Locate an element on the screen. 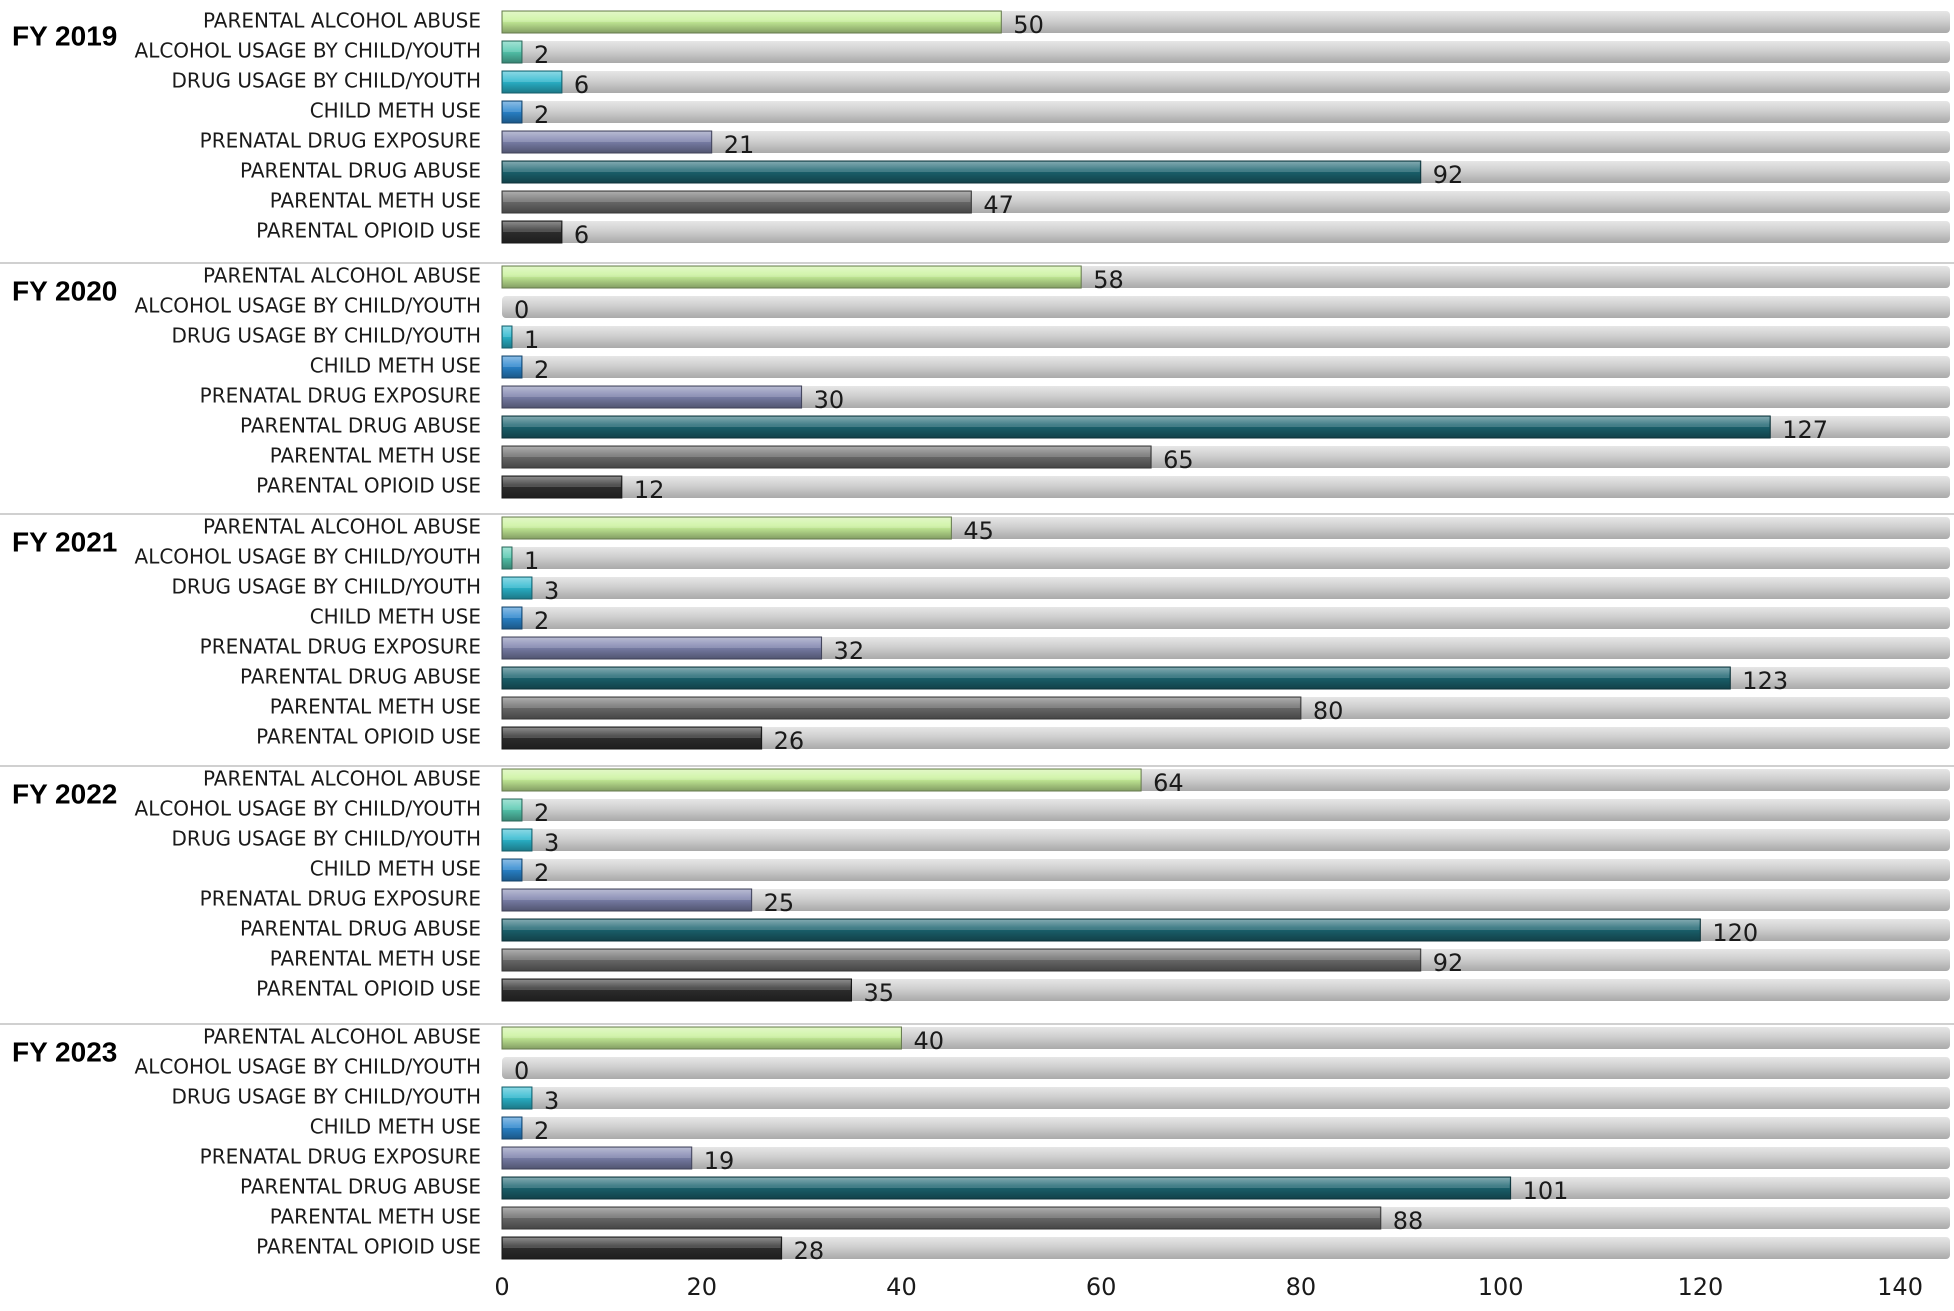 The image size is (1954, 1311). value-label: 19 is located at coordinates (719, 1161).